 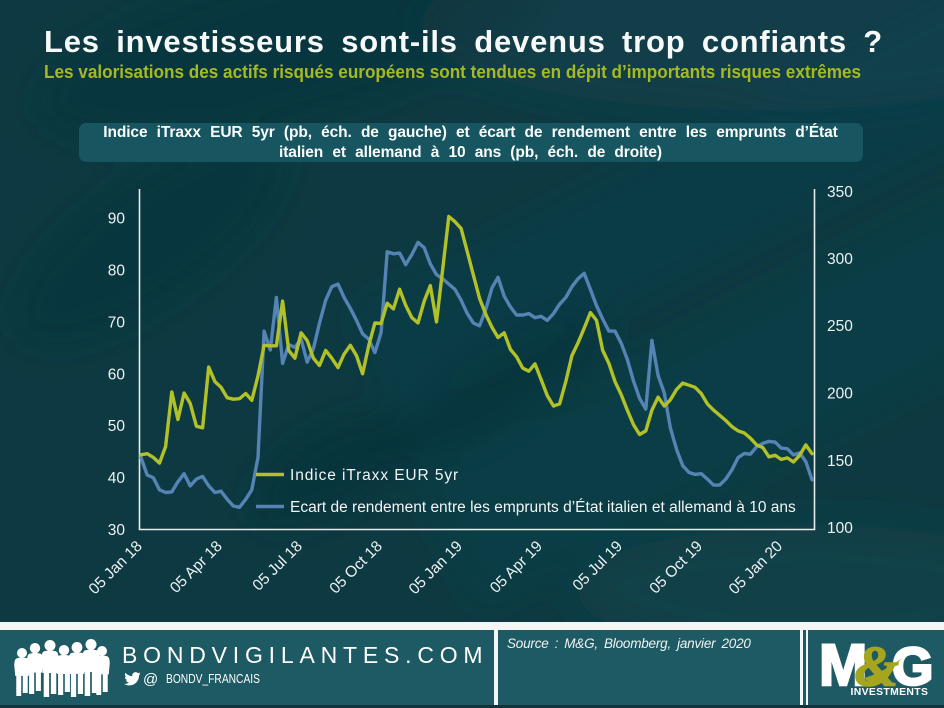 I want to click on svg-text: 350, so click(x=840, y=192).